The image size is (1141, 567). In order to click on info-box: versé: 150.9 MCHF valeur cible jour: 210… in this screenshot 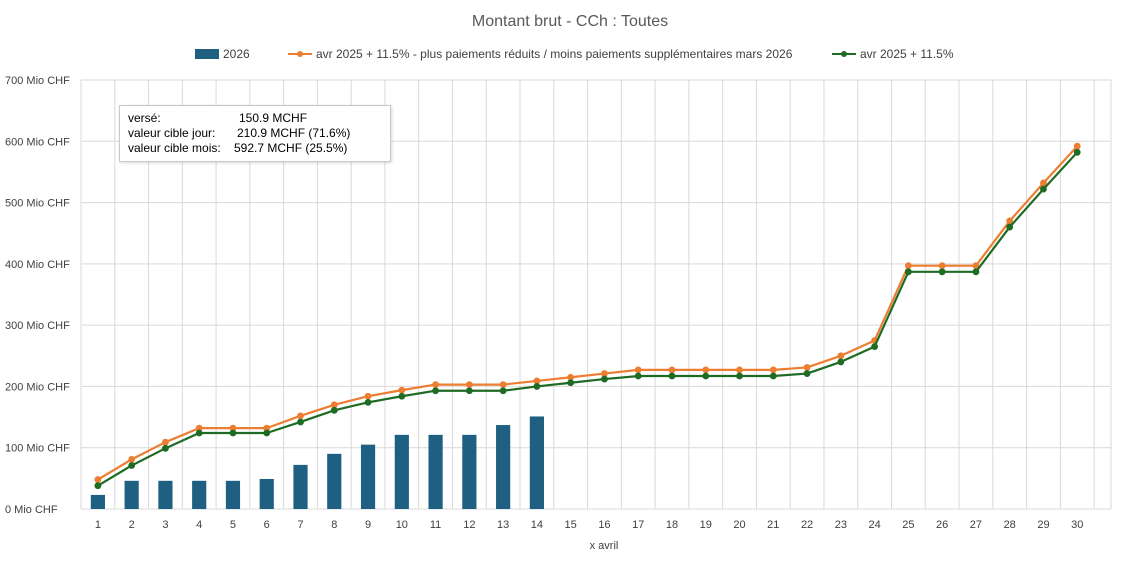, I will do `click(255, 133)`.